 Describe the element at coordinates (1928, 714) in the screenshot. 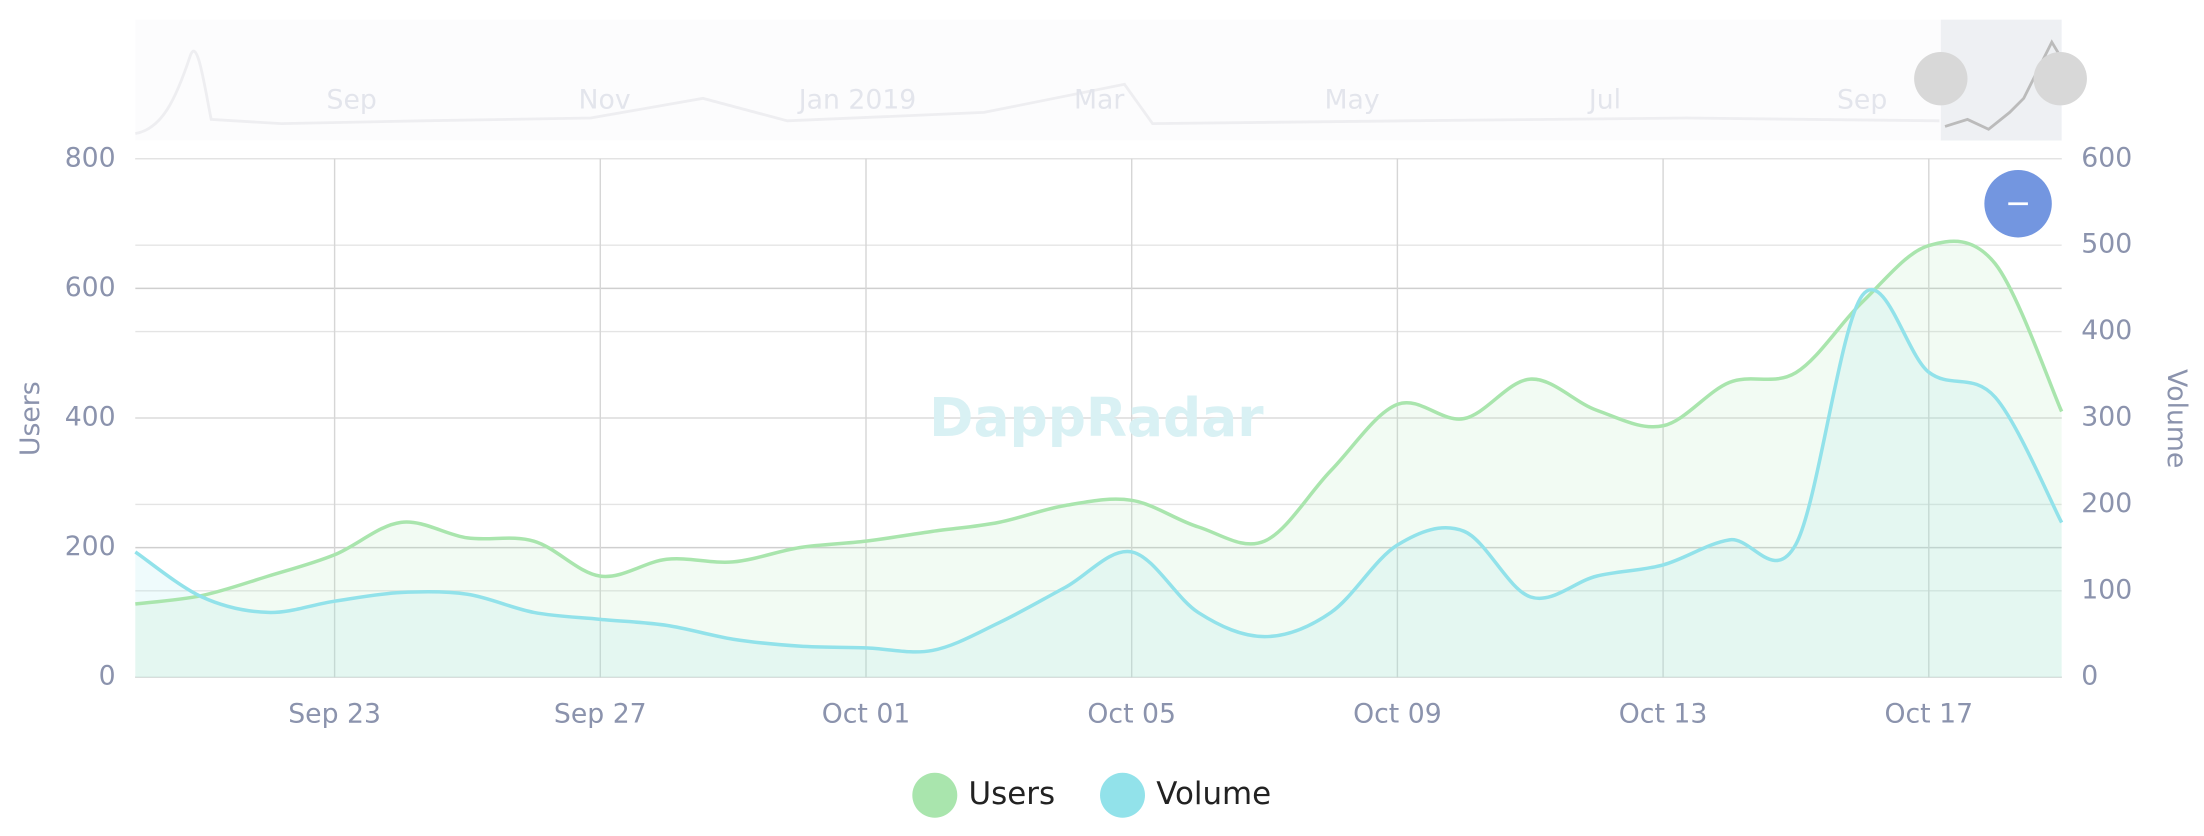

I see `x-tick-label: Oct 17` at that location.